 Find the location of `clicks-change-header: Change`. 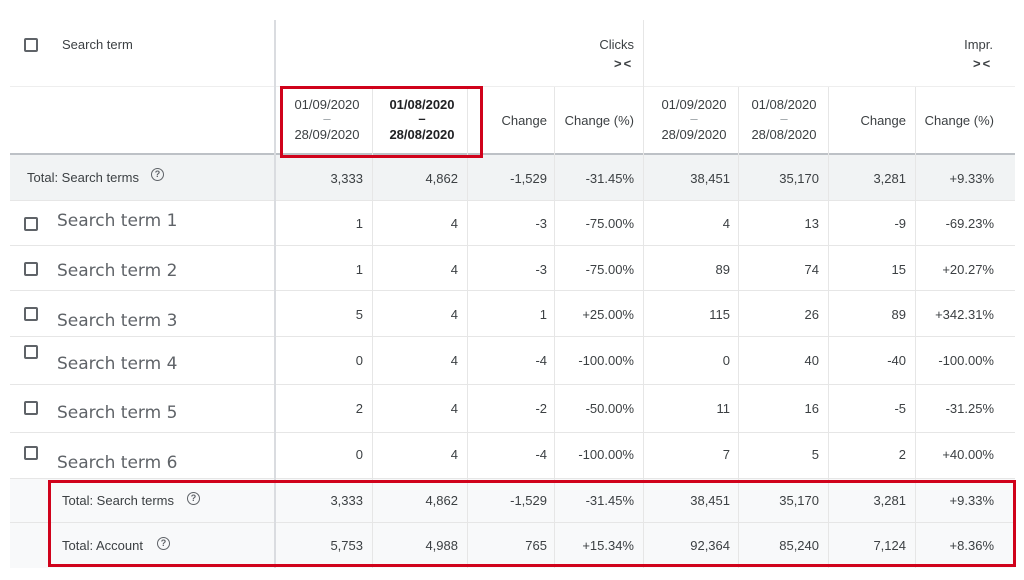

clicks-change-header: Change is located at coordinates (524, 120).